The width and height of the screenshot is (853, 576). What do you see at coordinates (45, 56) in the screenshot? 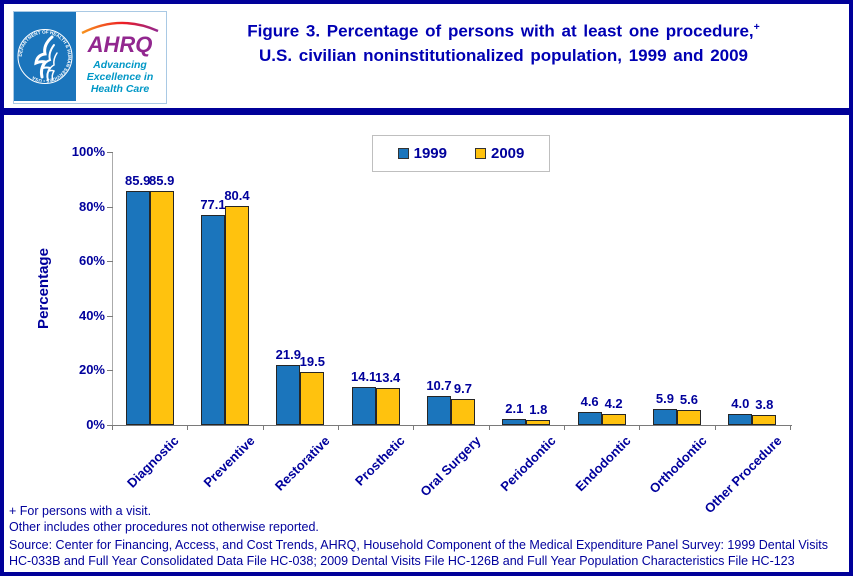
I see `hhs-logo-background` at bounding box center [45, 56].